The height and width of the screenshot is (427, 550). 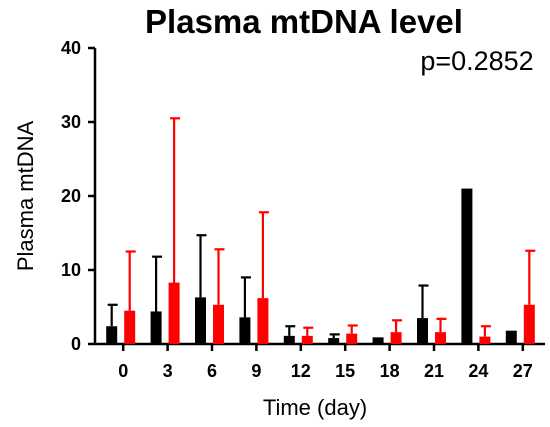 I want to click on x-tick-label: 21, so click(x=434, y=371).